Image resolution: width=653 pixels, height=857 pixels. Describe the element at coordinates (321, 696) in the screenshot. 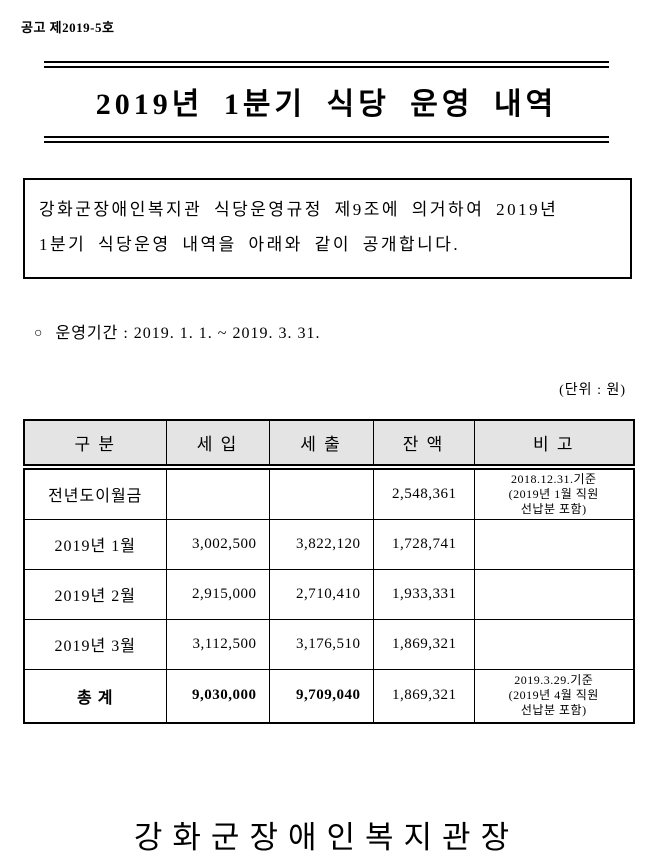

I see `expense-cell: 9,709,040` at that location.